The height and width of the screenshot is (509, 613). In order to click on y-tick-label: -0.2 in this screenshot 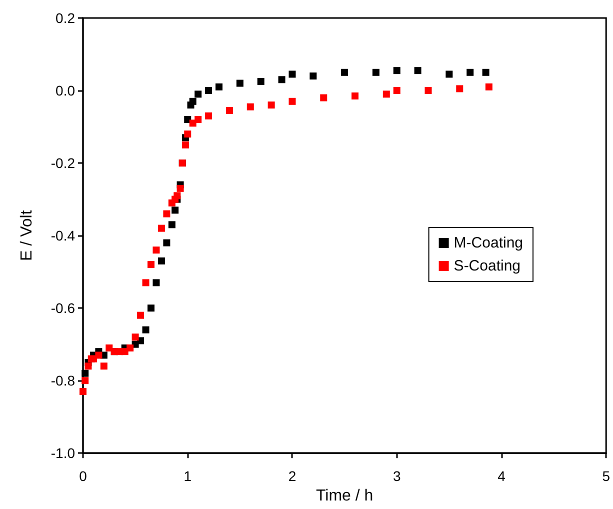, I will do `click(63, 163)`.